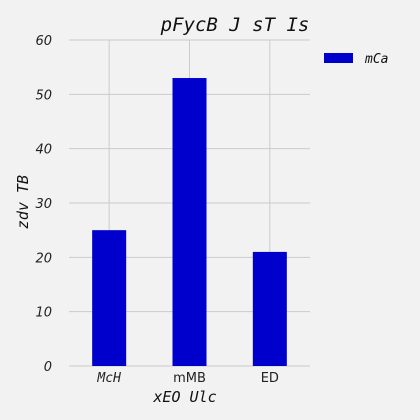 Image resolution: width=420 pixels, height=420 pixels. Describe the element at coordinates (235, 25) in the screenshot. I see `chart-title: pFycB J sT Is` at that location.